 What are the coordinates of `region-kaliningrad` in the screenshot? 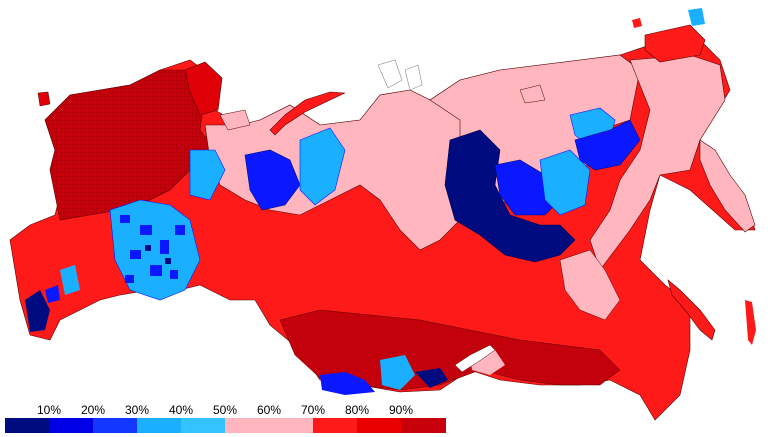 It's located at (44, 99).